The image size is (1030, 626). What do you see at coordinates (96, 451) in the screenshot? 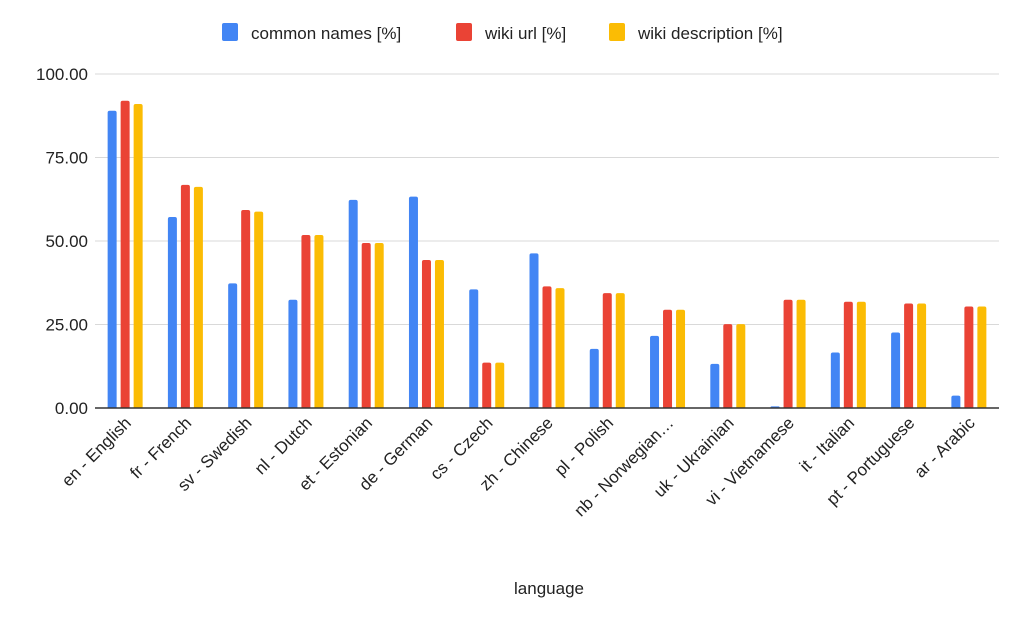
I see `x-tick-label: en - English` at bounding box center [96, 451].